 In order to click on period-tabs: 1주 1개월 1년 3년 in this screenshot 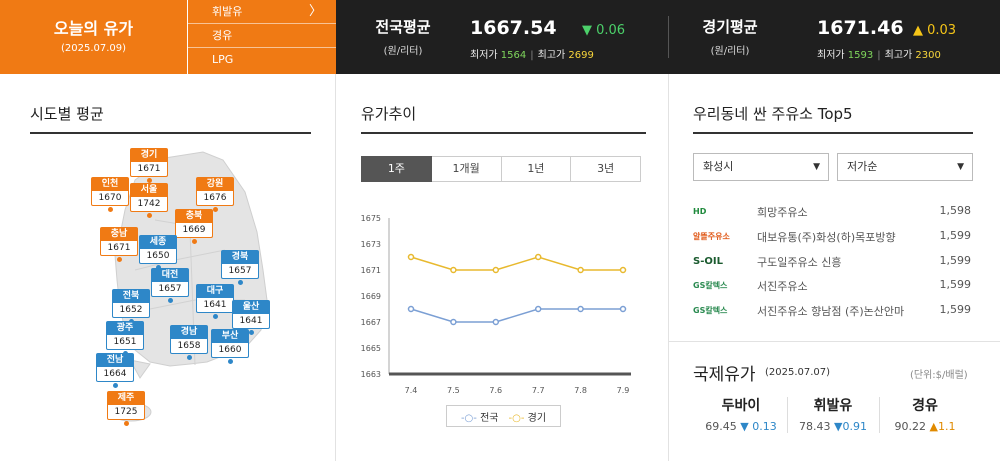, I will do `click(501, 169)`.